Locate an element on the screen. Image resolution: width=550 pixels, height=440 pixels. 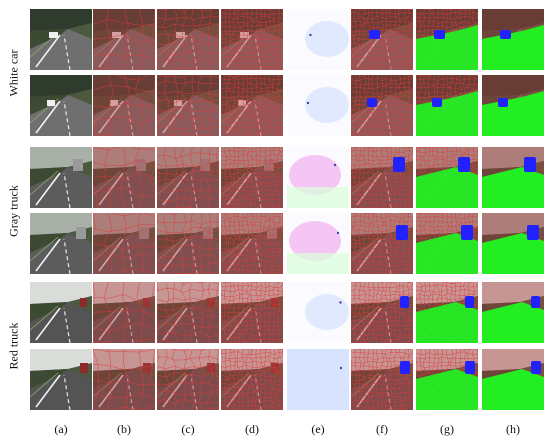
col-label-a: (a) is located at coordinates (61, 429).